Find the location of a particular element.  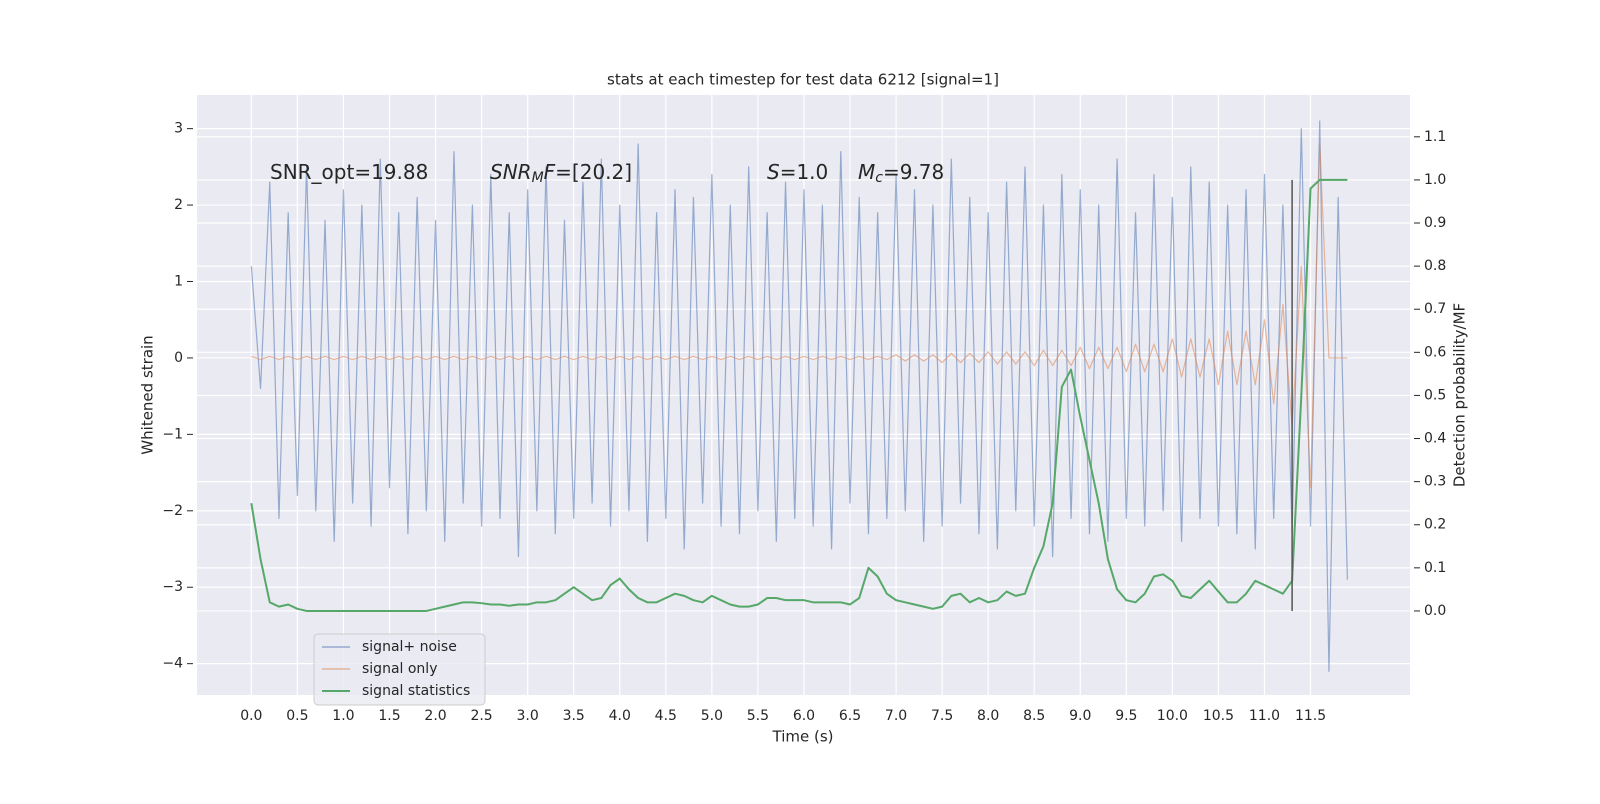

y-axis-label: Whitened strain is located at coordinates (148, 394).